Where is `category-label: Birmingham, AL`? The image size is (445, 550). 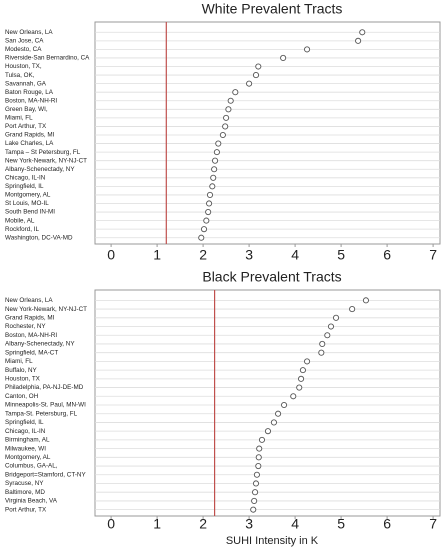
category-label: Birmingham, AL is located at coordinates (27, 440).